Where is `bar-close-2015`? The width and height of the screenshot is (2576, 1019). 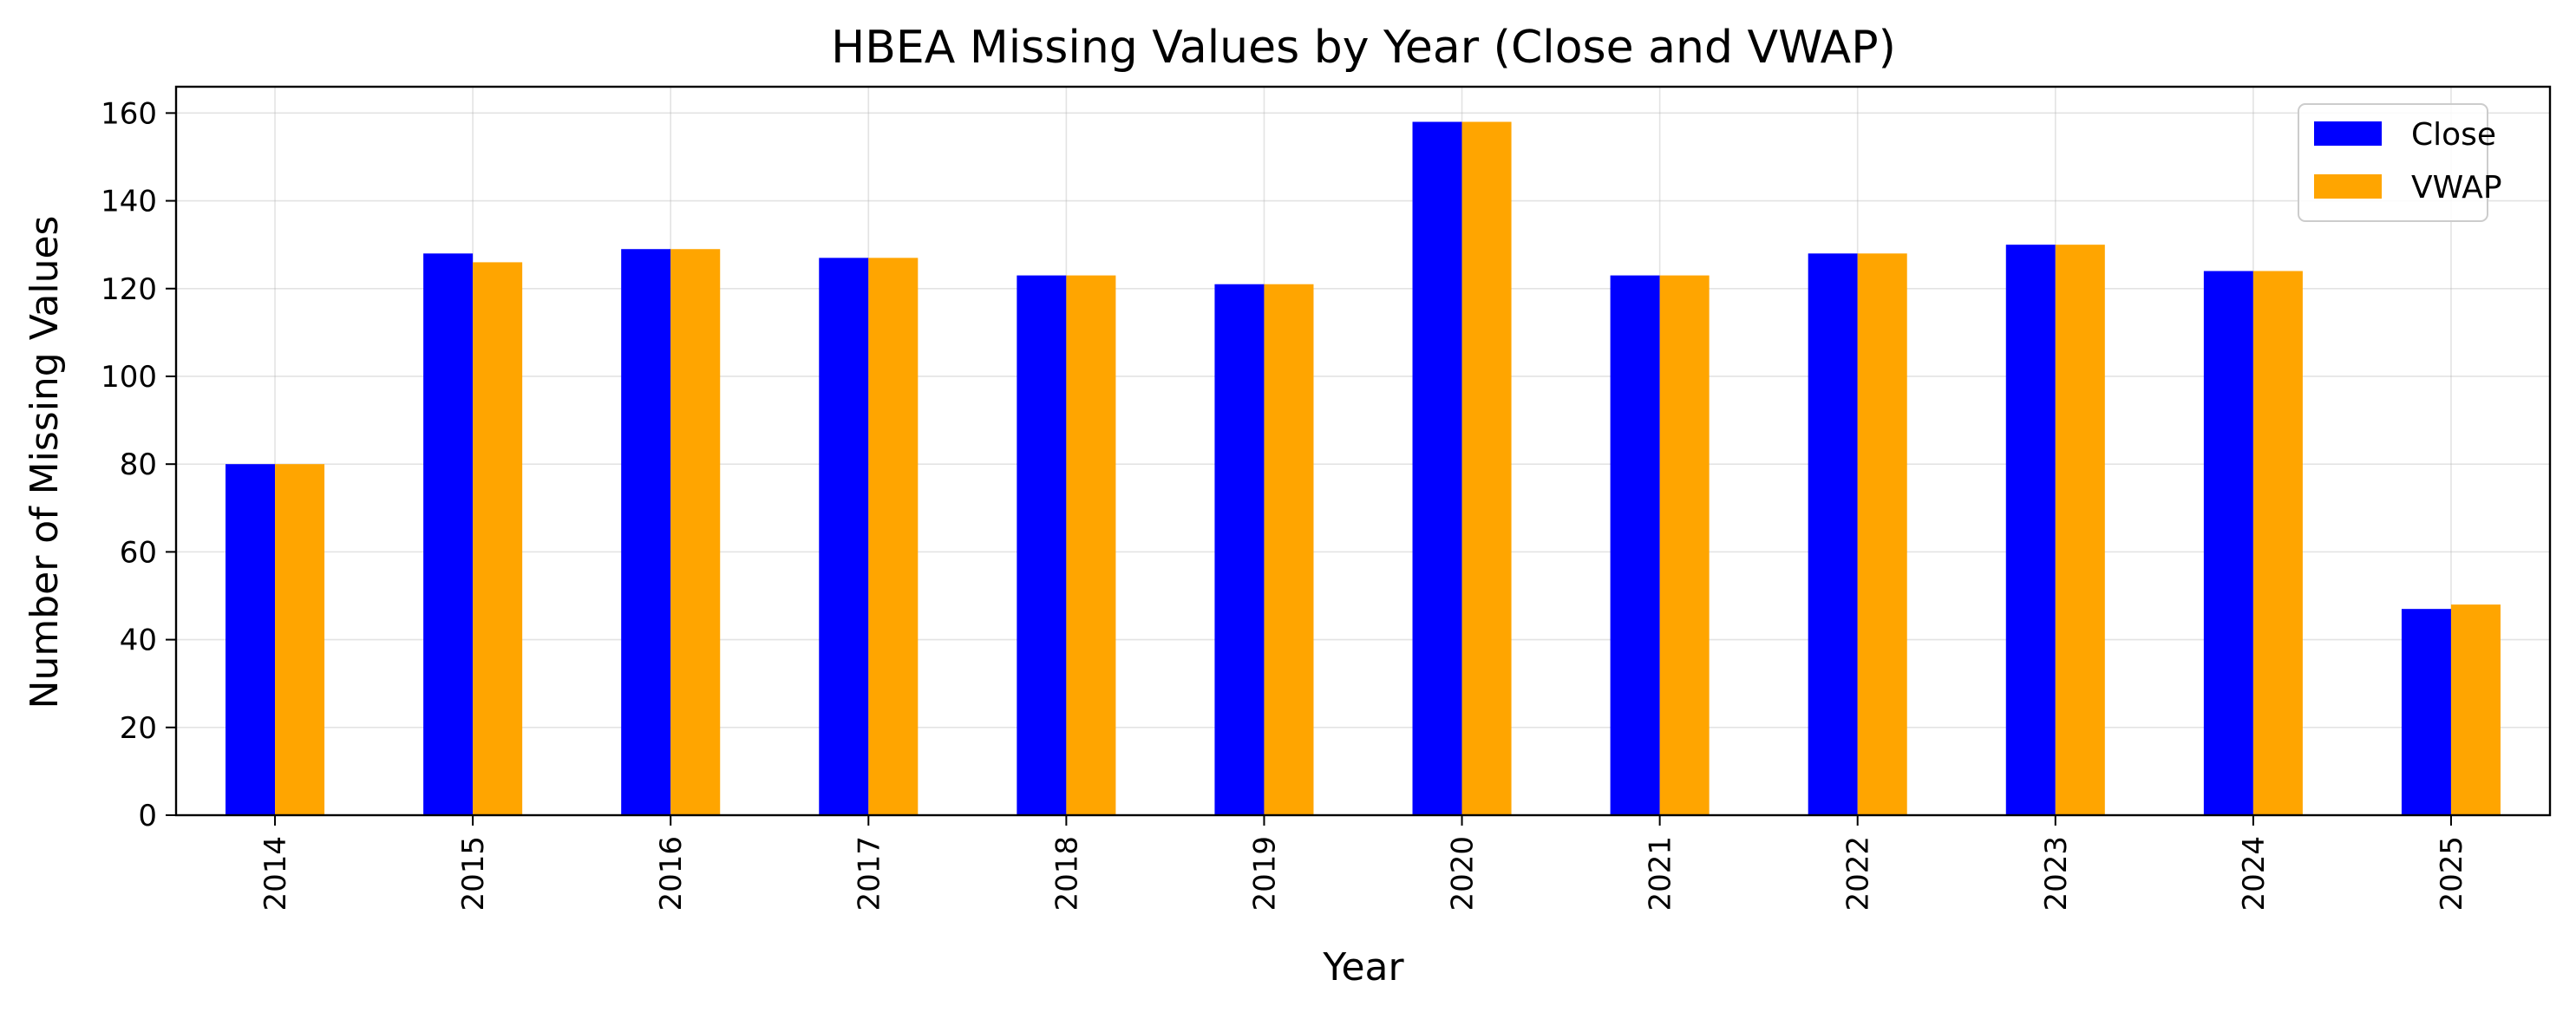 bar-close-2015 is located at coordinates (448, 534).